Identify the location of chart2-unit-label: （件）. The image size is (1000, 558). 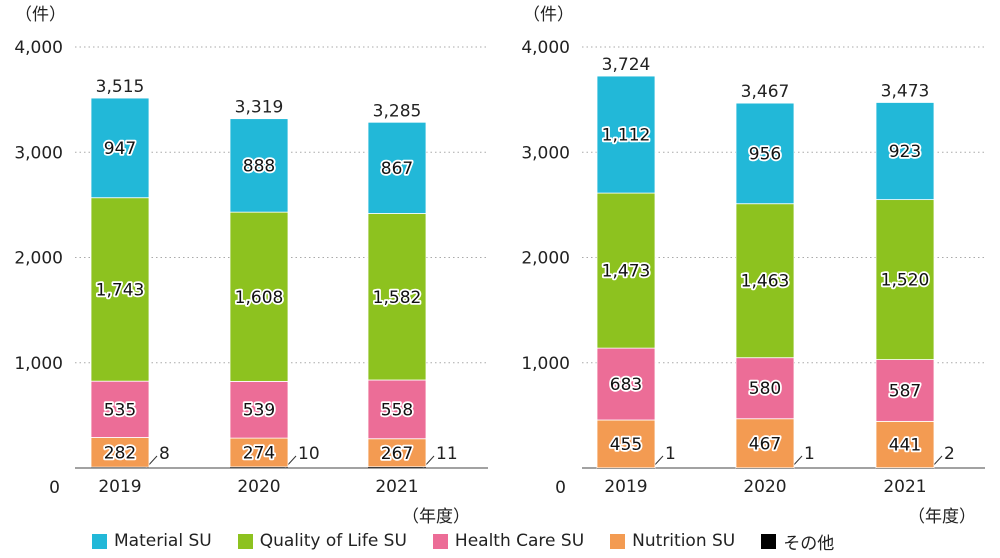
(548, 15).